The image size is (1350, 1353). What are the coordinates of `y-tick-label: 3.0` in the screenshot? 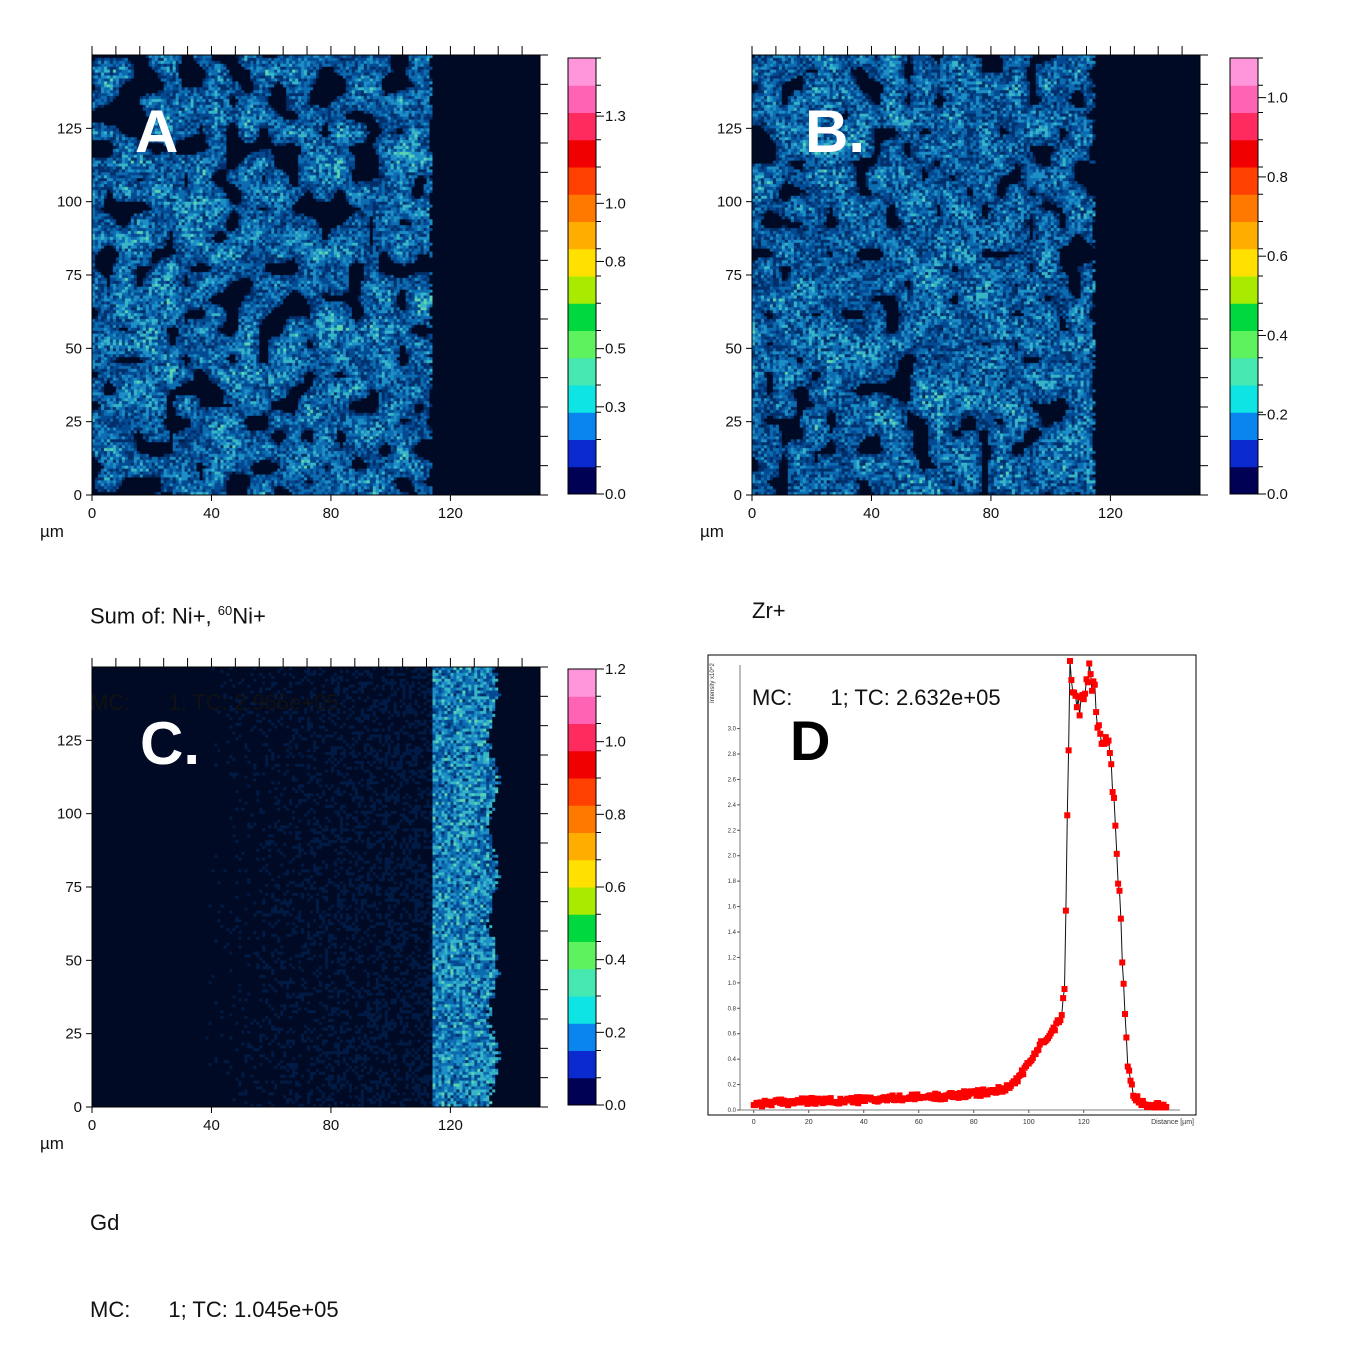 It's located at (732, 730).